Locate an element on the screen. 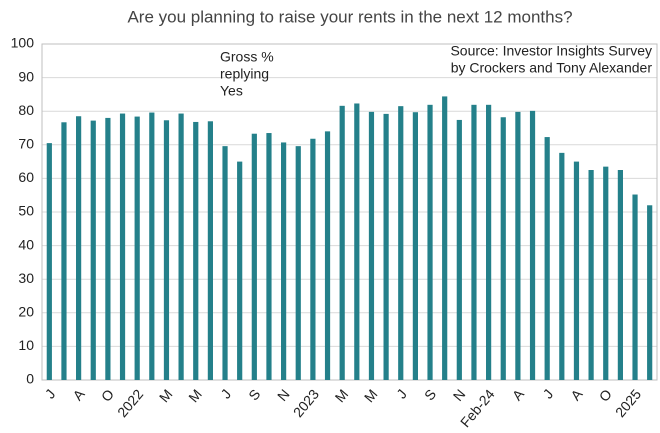  y-tick-label: 0 is located at coordinates (30, 379).